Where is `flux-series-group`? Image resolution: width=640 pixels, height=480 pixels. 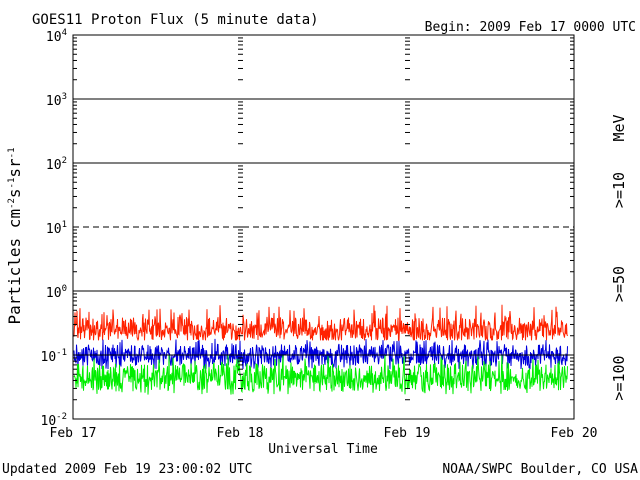
flux-series-group is located at coordinates (320, 349).